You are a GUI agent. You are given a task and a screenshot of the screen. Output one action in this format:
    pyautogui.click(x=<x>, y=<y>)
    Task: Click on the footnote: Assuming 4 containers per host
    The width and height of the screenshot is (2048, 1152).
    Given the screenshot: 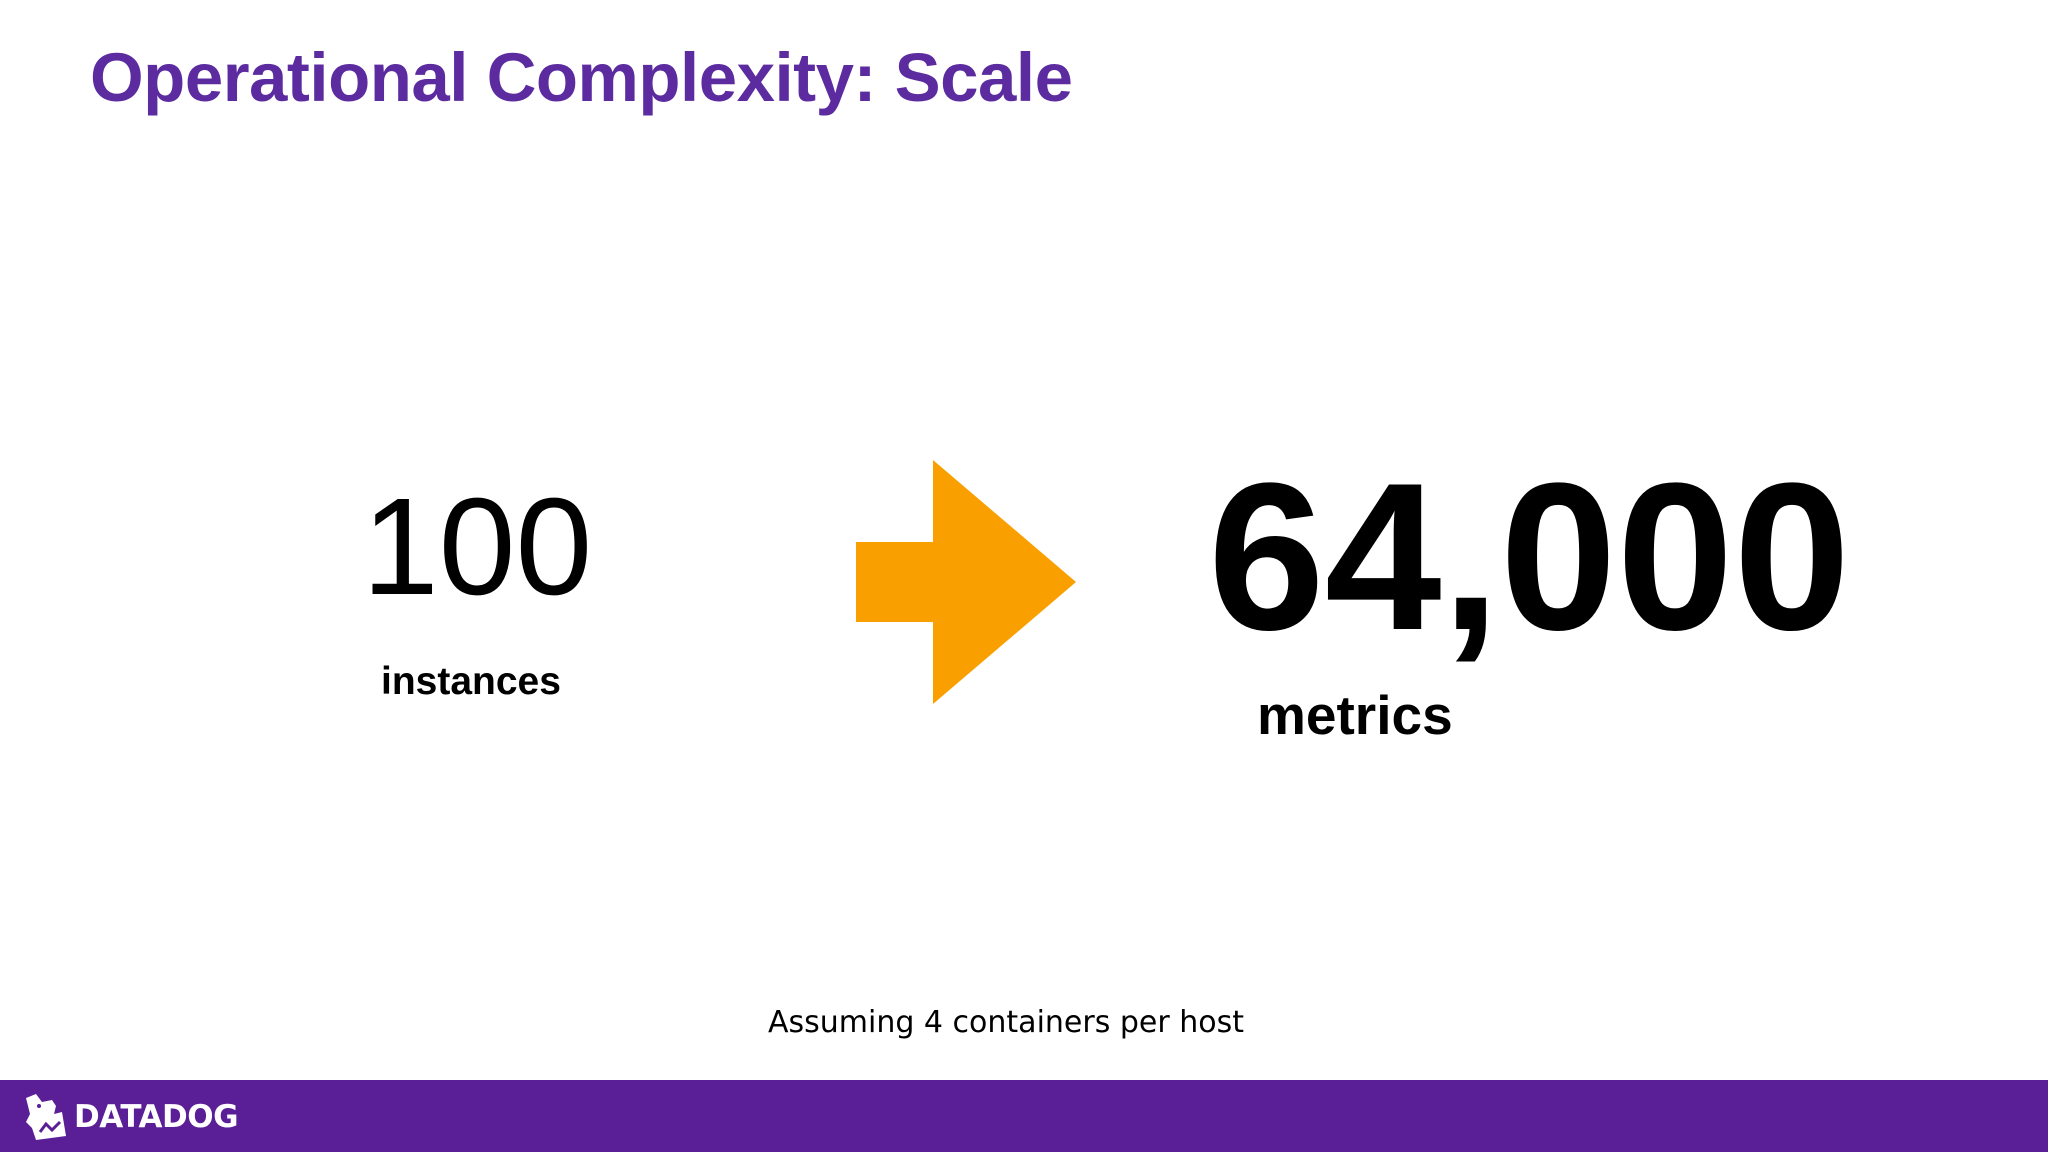 What is the action you would take?
    pyautogui.click(x=1005, y=1022)
    